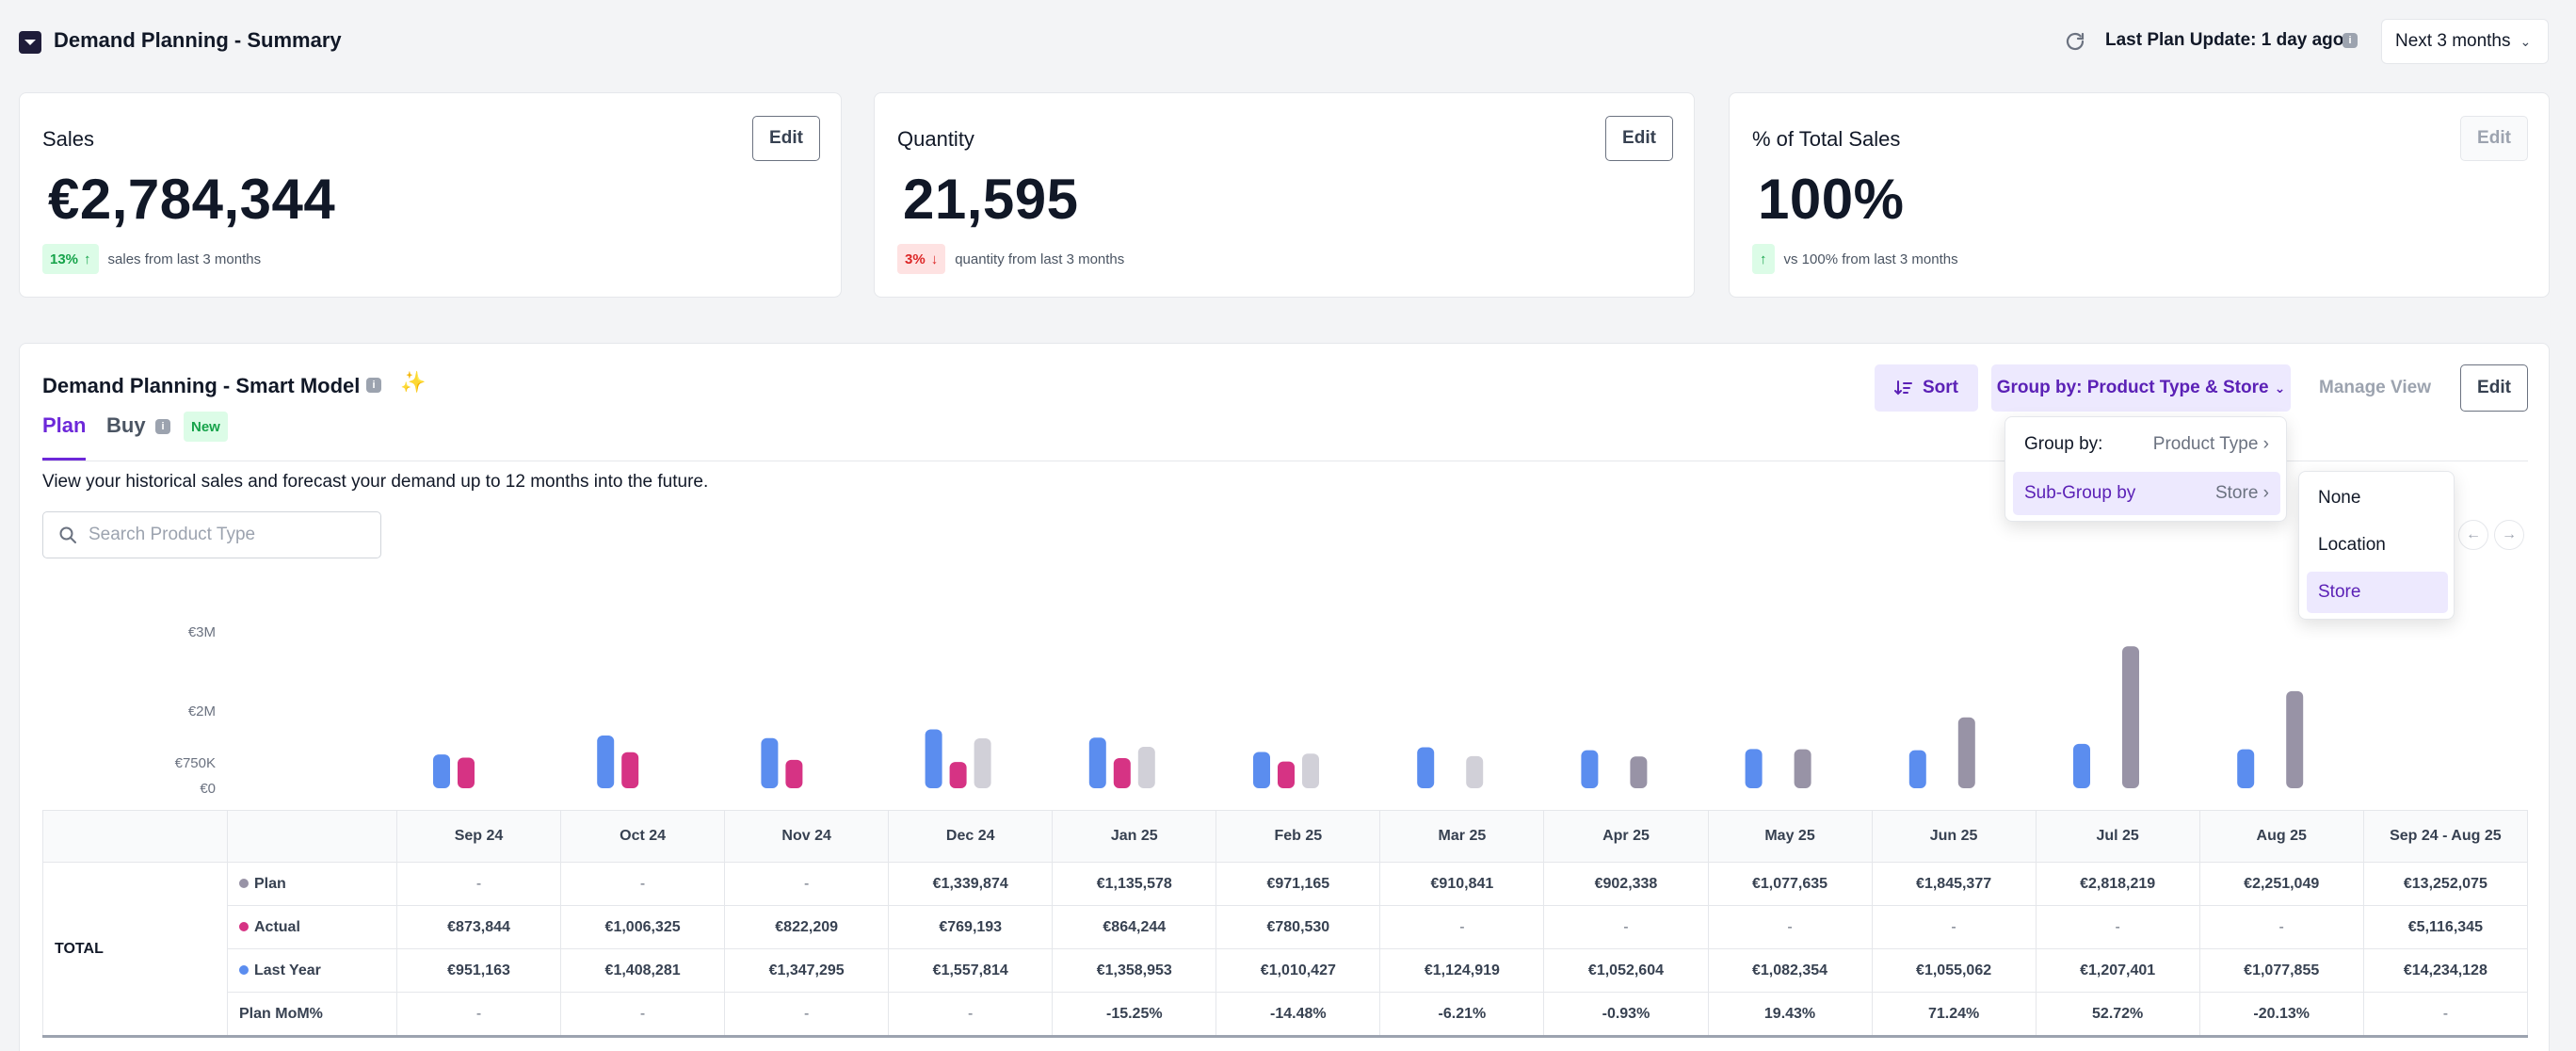 This screenshot has width=2576, height=1051. What do you see at coordinates (1134, 836) in the screenshot?
I see `column-header: Jan 25` at bounding box center [1134, 836].